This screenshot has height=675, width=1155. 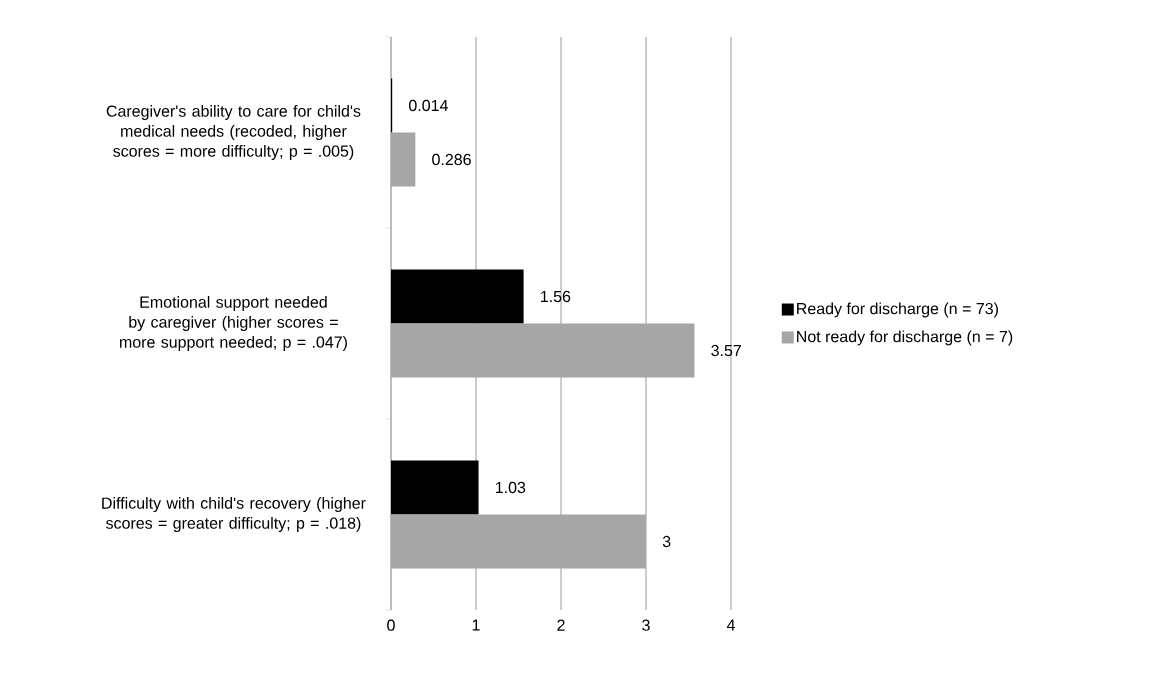 What do you see at coordinates (233, 323) in the screenshot?
I see `y-tick-label: Emotional support needed by caregiver (higher scores = more support needed; p = .047)` at bounding box center [233, 323].